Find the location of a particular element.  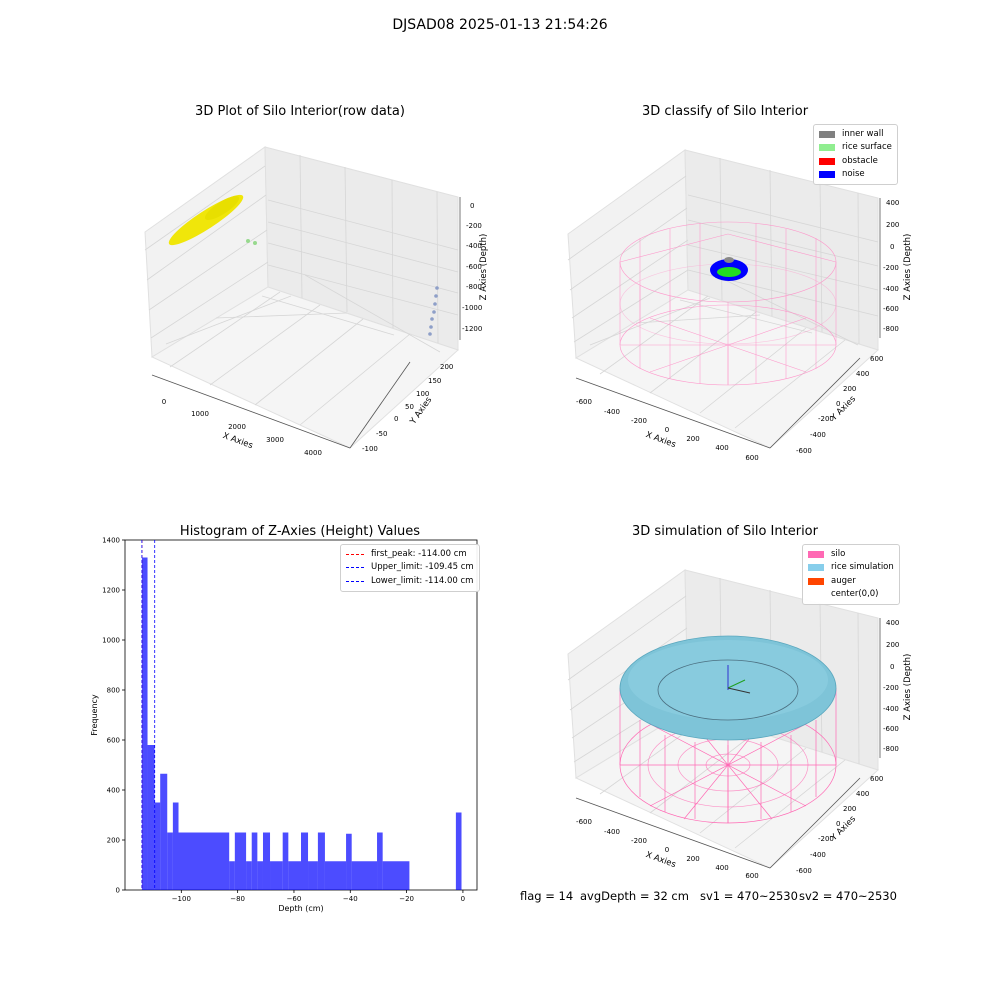

legend-label: inner wall is located at coordinates (863, 134).